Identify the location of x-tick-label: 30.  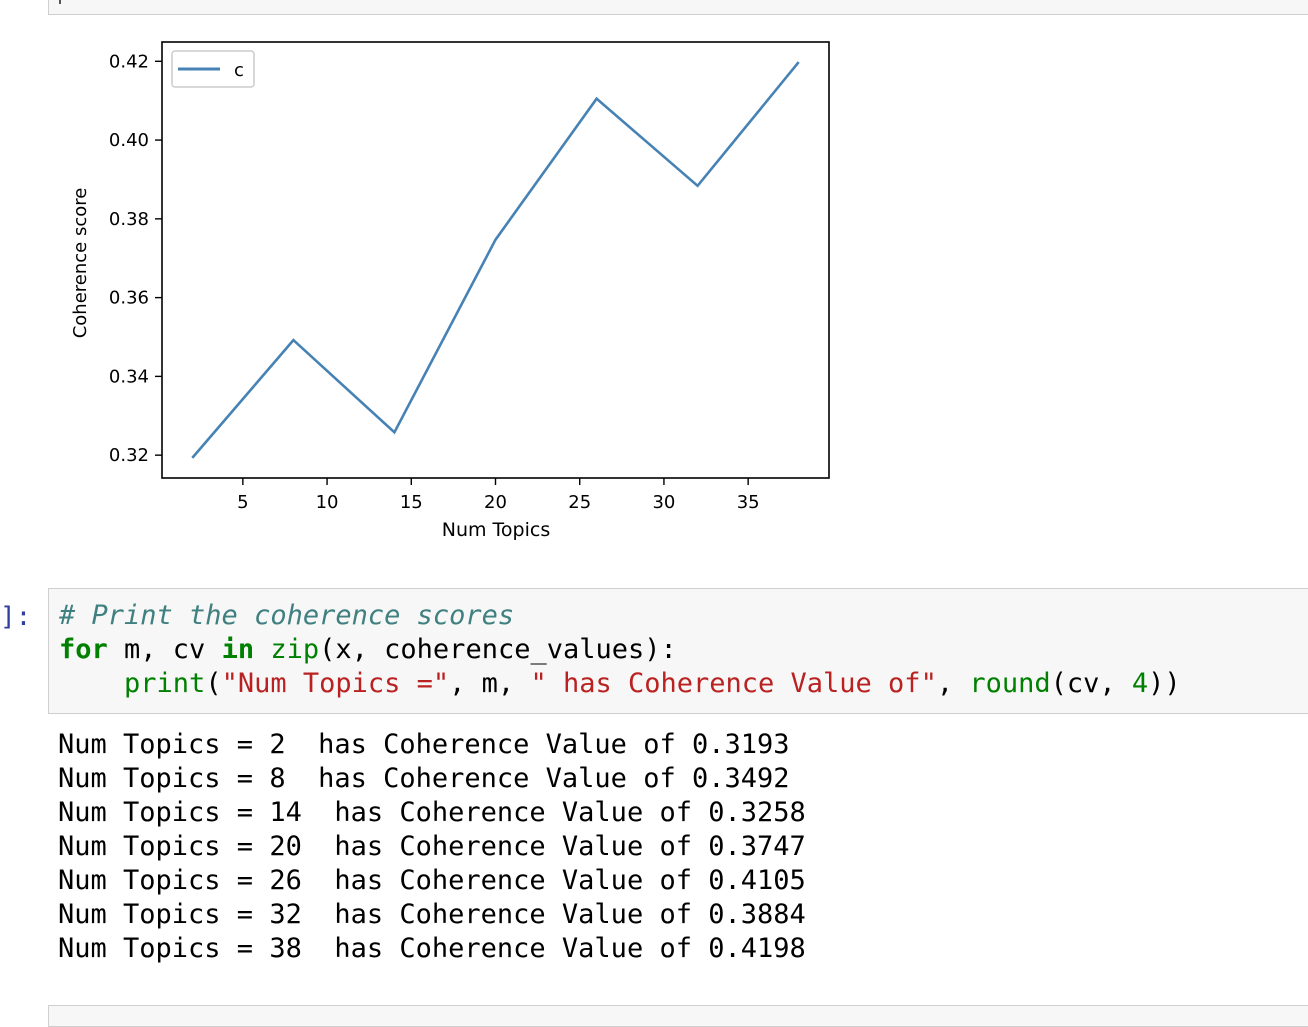
(663, 502).